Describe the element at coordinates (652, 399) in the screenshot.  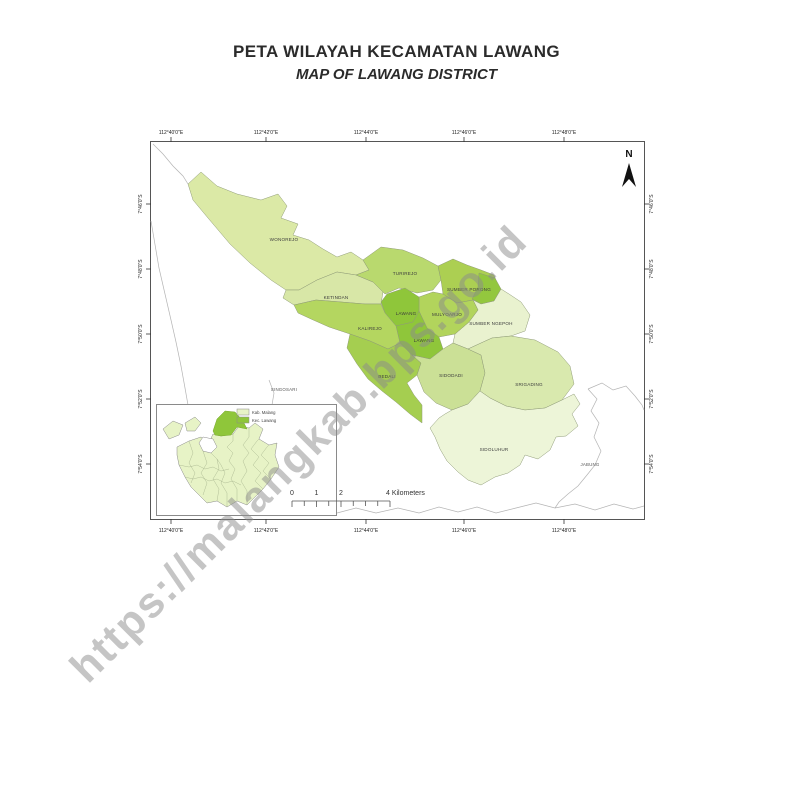
I see `lat-label-right-3: 7°52'0"S` at that location.